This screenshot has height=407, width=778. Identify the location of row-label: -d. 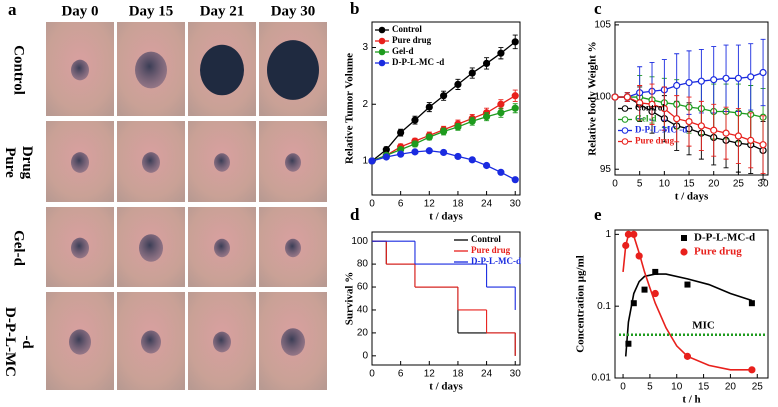
(27, 342).